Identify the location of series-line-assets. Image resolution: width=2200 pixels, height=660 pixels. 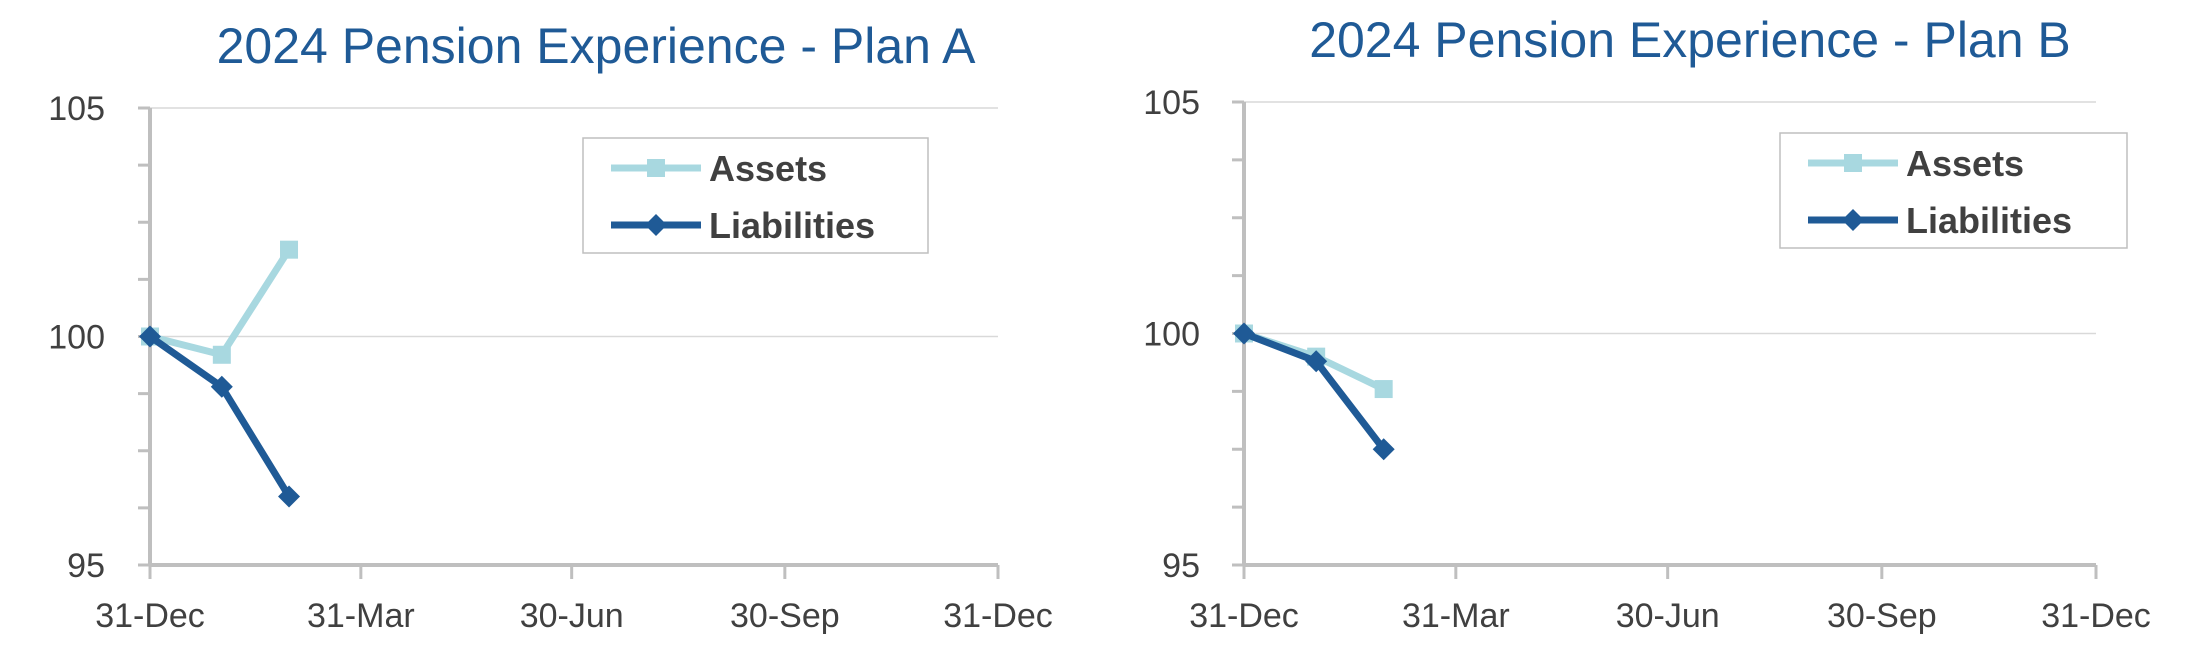
(220, 303).